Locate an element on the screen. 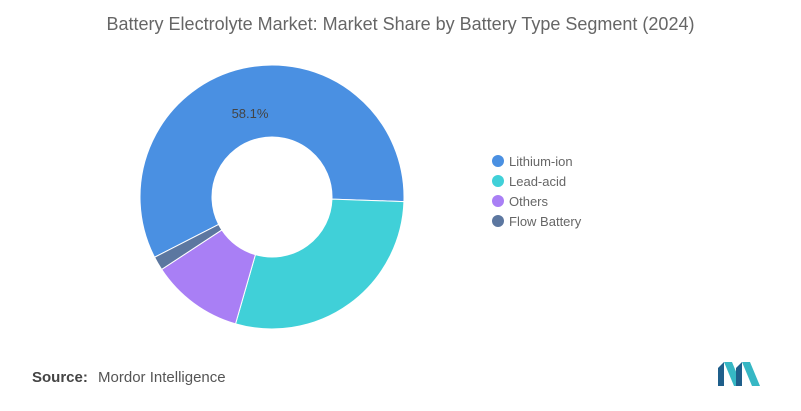  source-label: Source: is located at coordinates (60, 377).